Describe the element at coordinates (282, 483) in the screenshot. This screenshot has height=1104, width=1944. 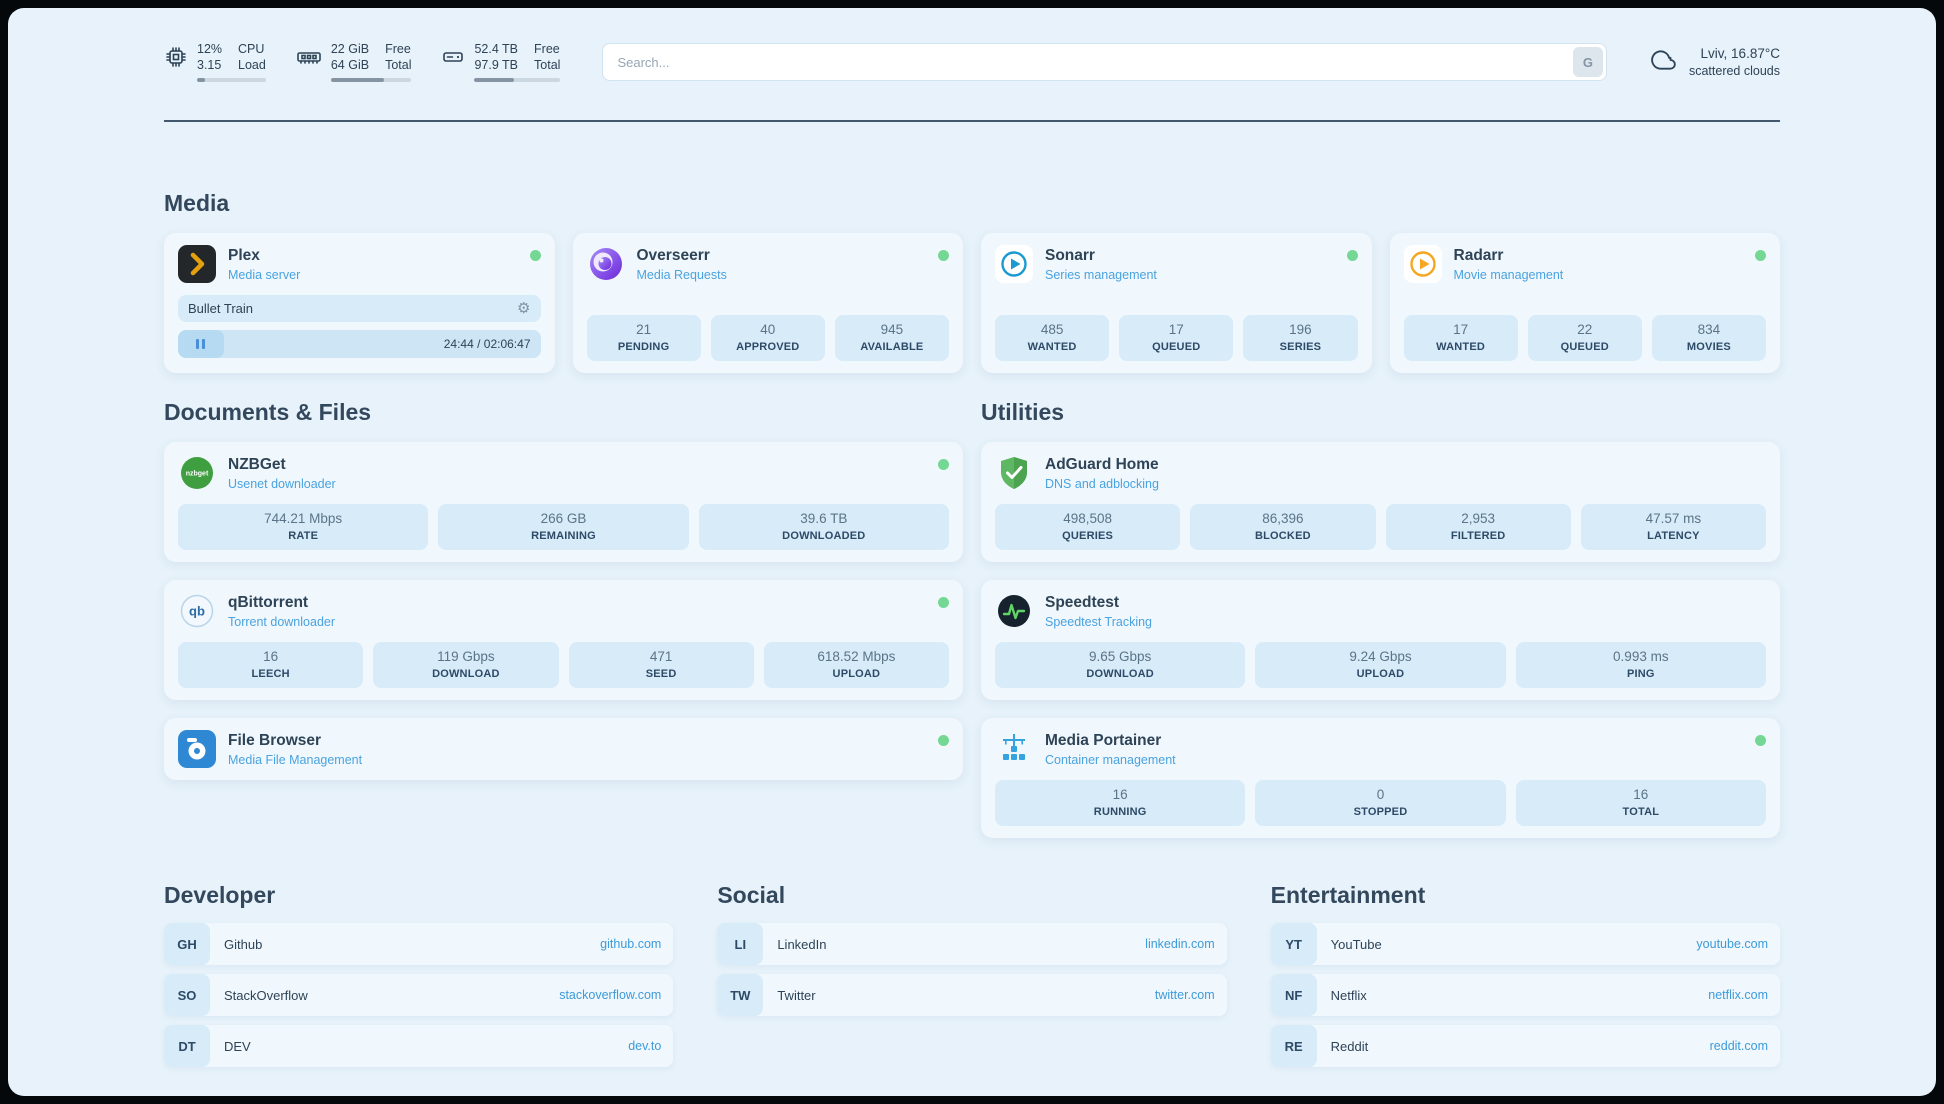
I see `app-subtitle: Usenet downloader` at that location.